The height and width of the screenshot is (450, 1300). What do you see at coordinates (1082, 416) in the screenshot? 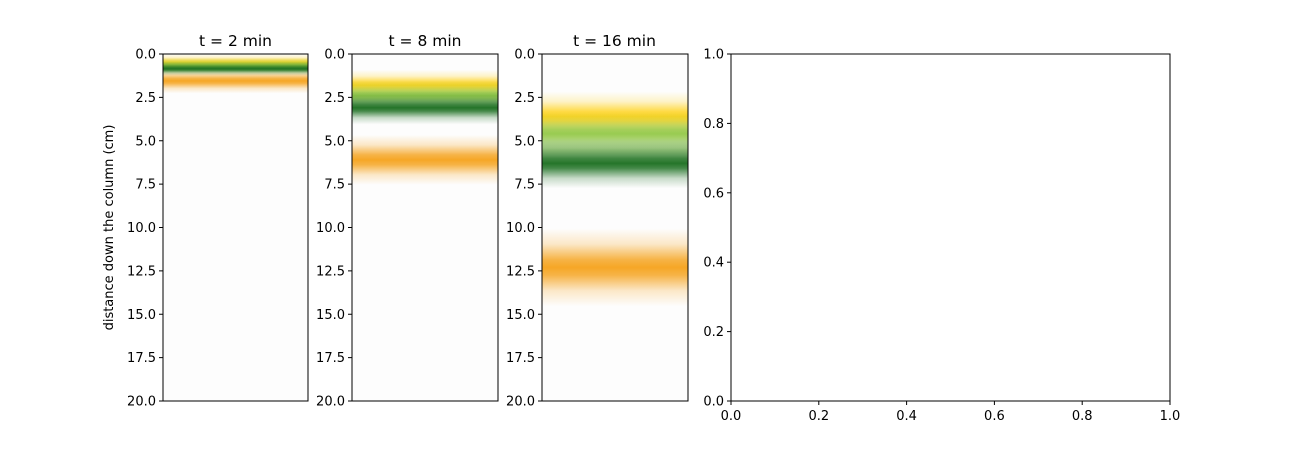
I see `x-tick-label: 0.8` at bounding box center [1082, 416].